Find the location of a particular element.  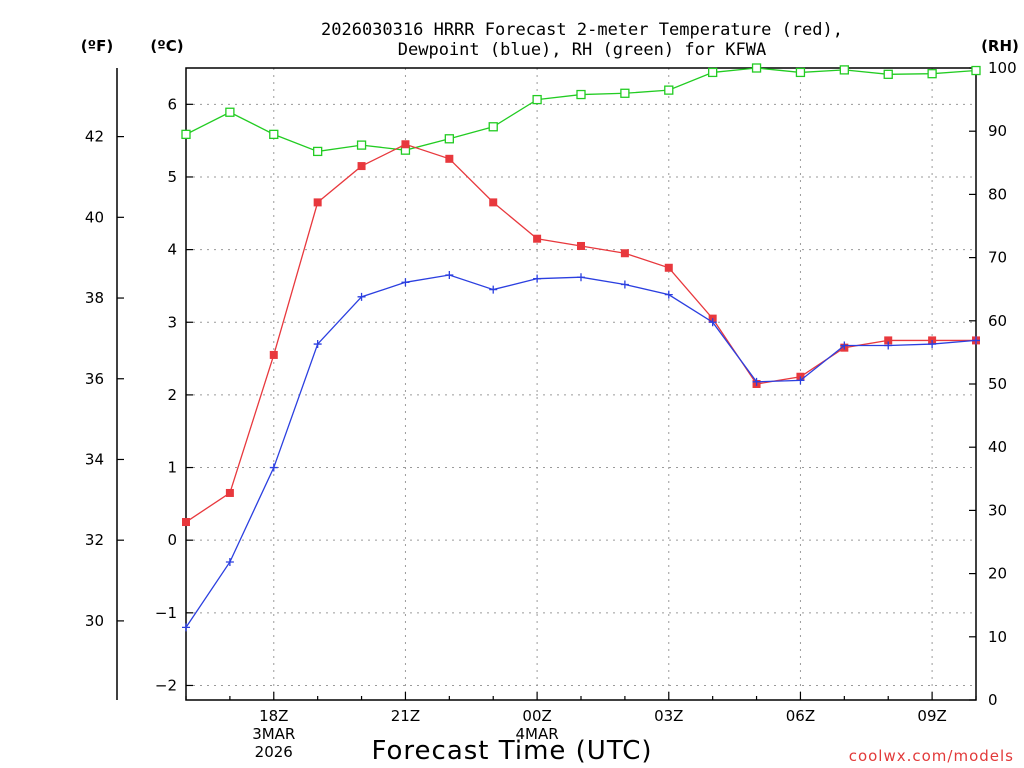

fahrenheit-tick-label: 36 is located at coordinates (94, 379).